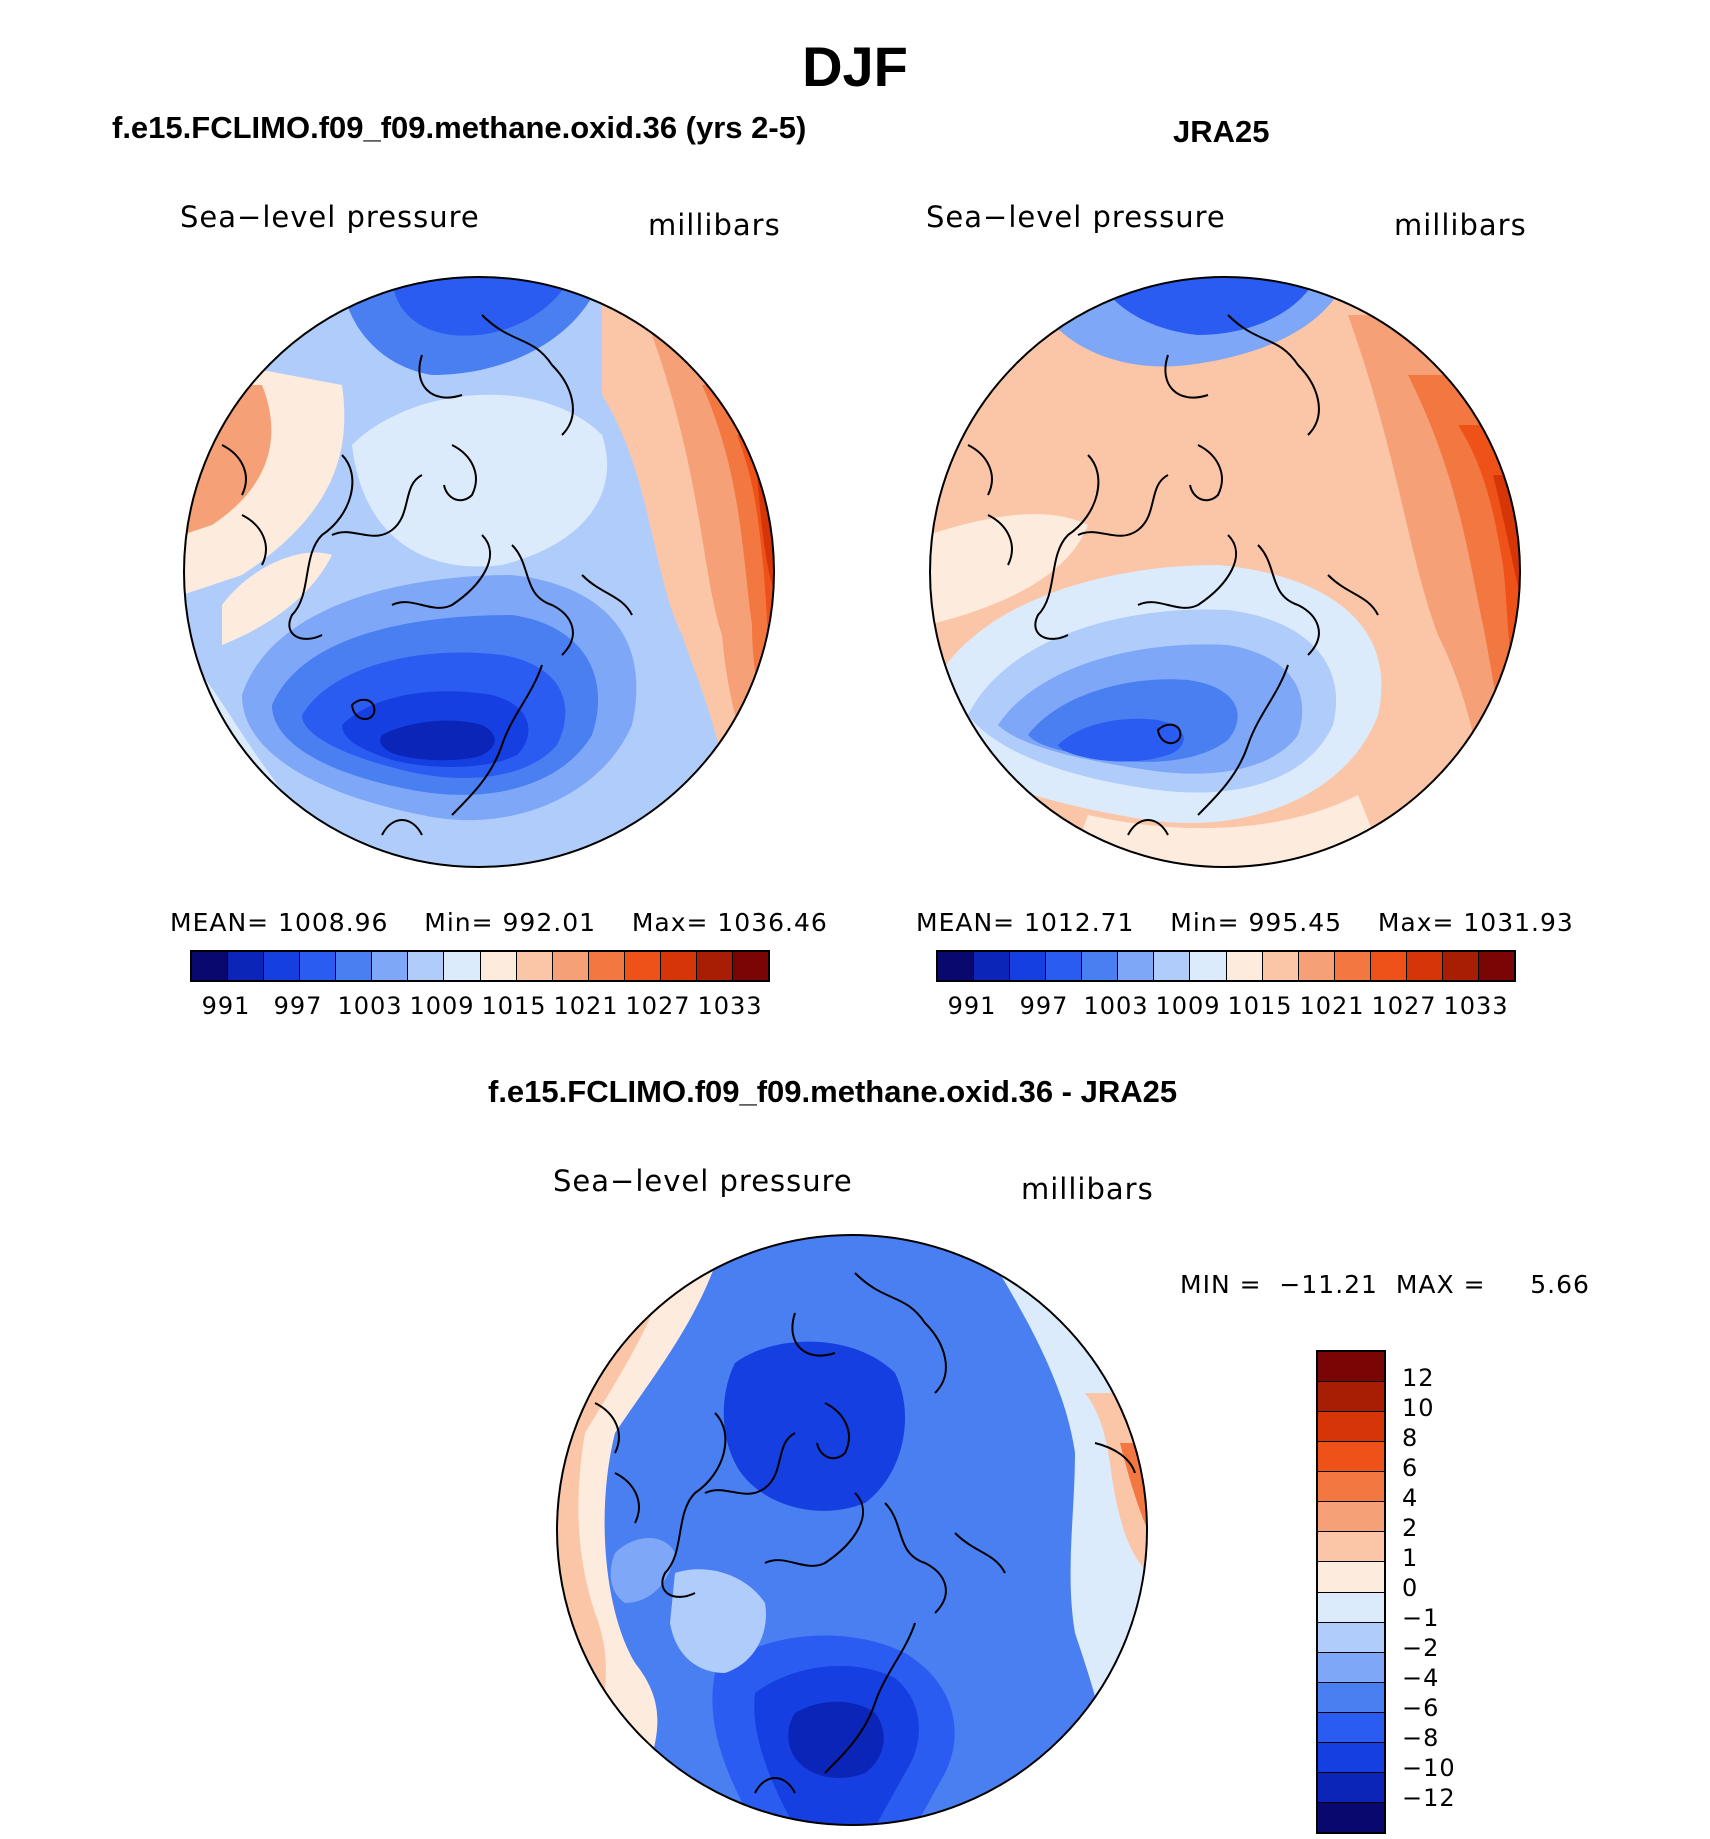 The width and height of the screenshot is (1710, 1839). What do you see at coordinates (1225, 572) in the screenshot?
I see `obs-polar-map` at bounding box center [1225, 572].